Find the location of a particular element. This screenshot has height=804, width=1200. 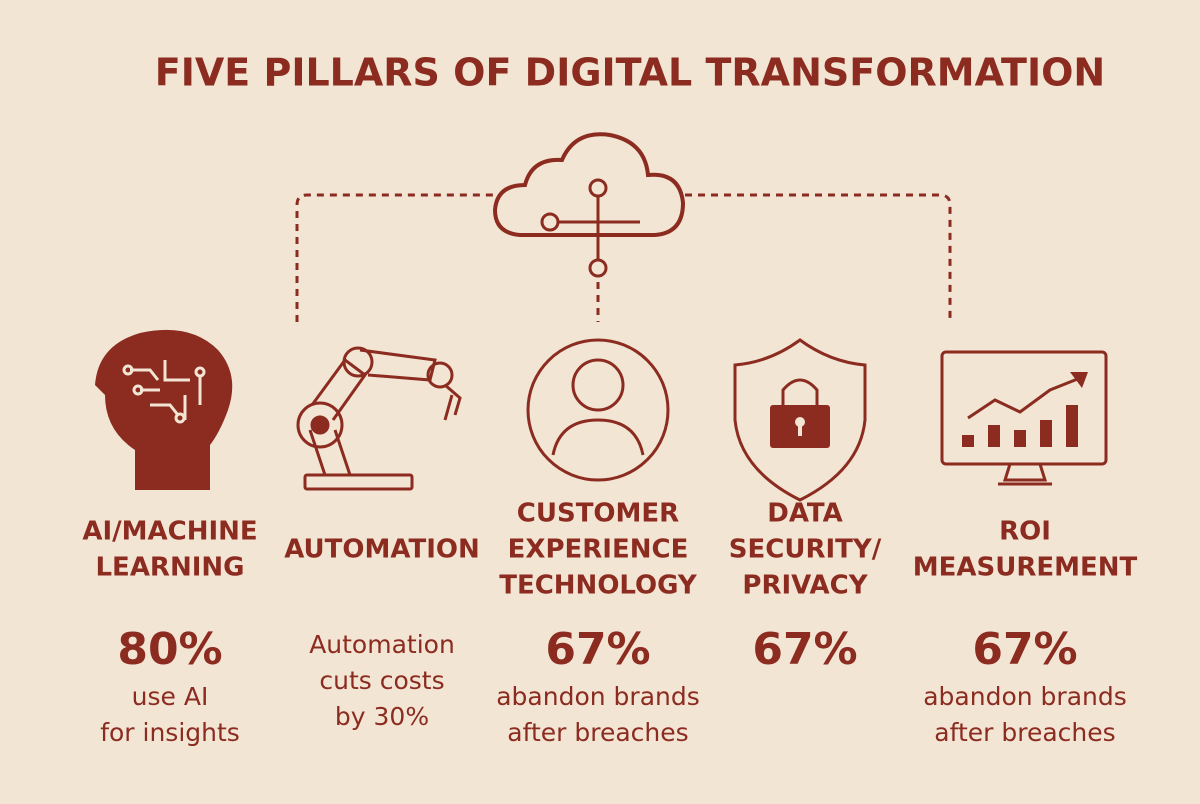

connectors is located at coordinates (623, 257).